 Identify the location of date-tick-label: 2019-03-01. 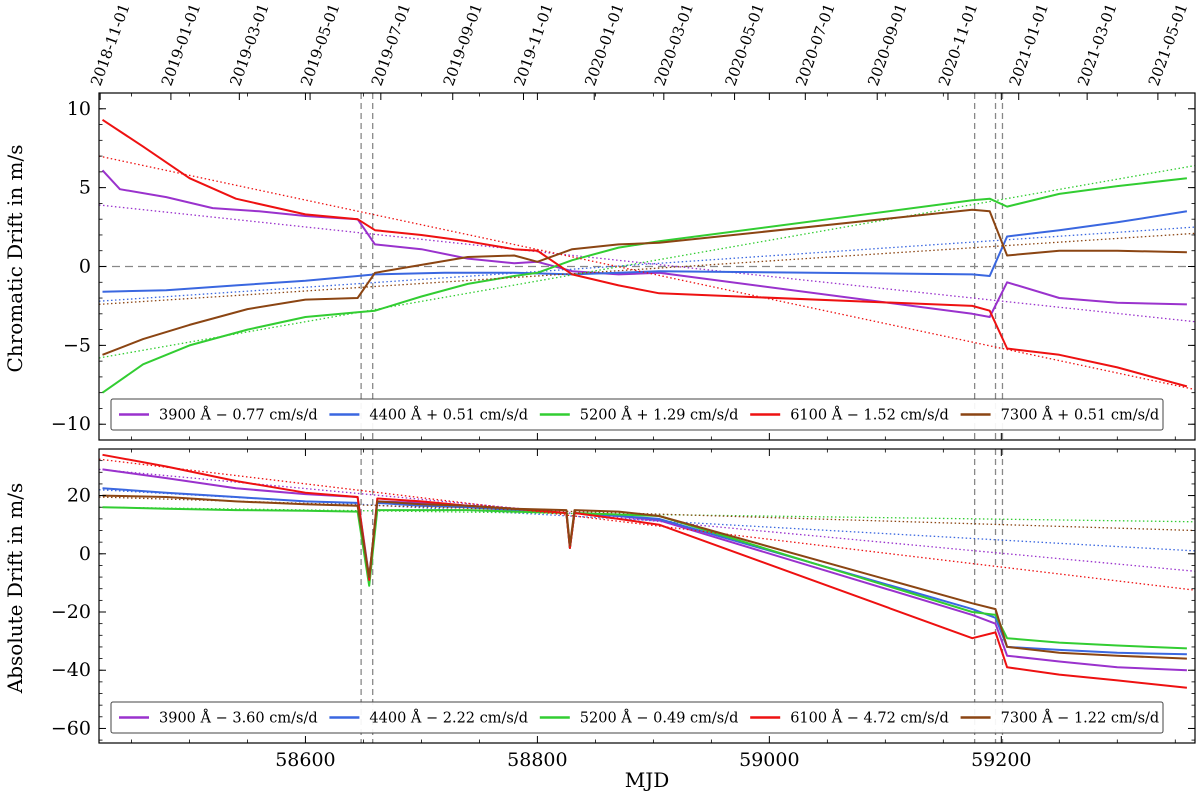
(249, 44).